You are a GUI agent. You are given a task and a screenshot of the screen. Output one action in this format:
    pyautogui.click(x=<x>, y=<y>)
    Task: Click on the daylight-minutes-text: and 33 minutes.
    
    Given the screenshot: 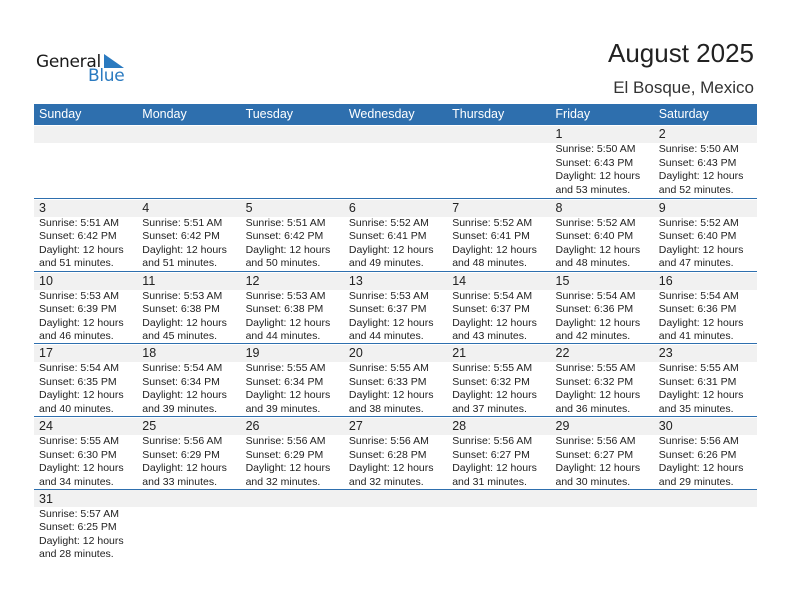 What is the action you would take?
    pyautogui.click(x=180, y=481)
    